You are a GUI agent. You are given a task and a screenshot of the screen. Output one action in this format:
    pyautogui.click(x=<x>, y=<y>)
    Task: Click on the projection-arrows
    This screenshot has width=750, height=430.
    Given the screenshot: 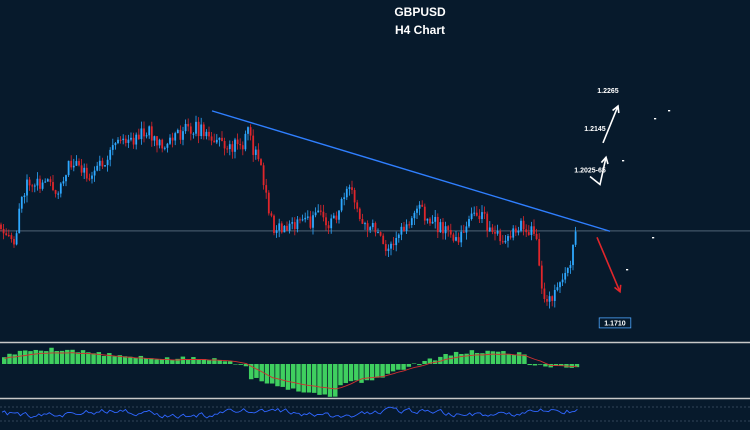 What is the action you would take?
    pyautogui.click(x=605, y=199)
    